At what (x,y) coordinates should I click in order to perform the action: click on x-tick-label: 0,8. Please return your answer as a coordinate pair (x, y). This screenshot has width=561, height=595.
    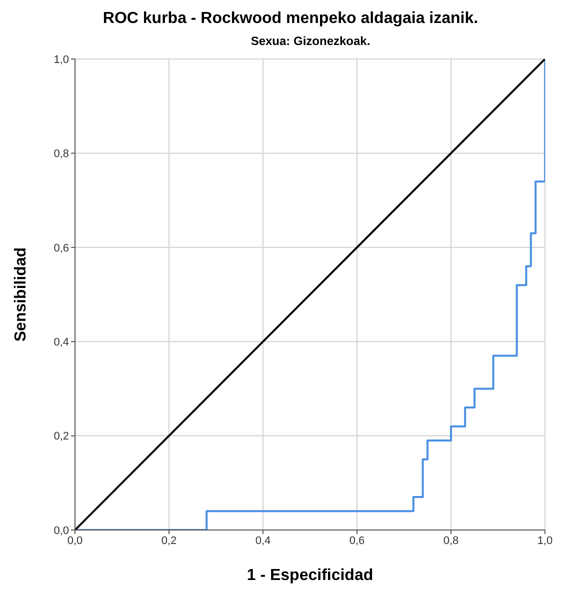
    Looking at the image, I should click on (451, 540).